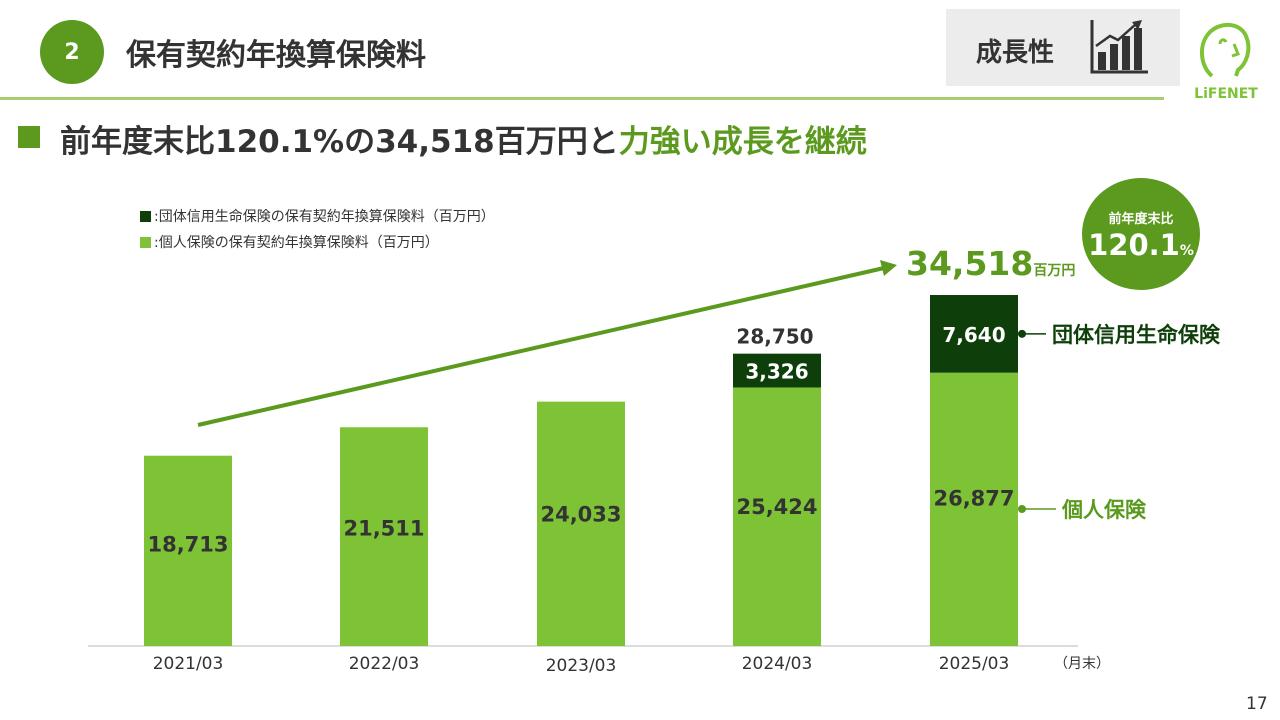  What do you see at coordinates (888, 268) in the screenshot?
I see `trend-arrow-head` at bounding box center [888, 268].